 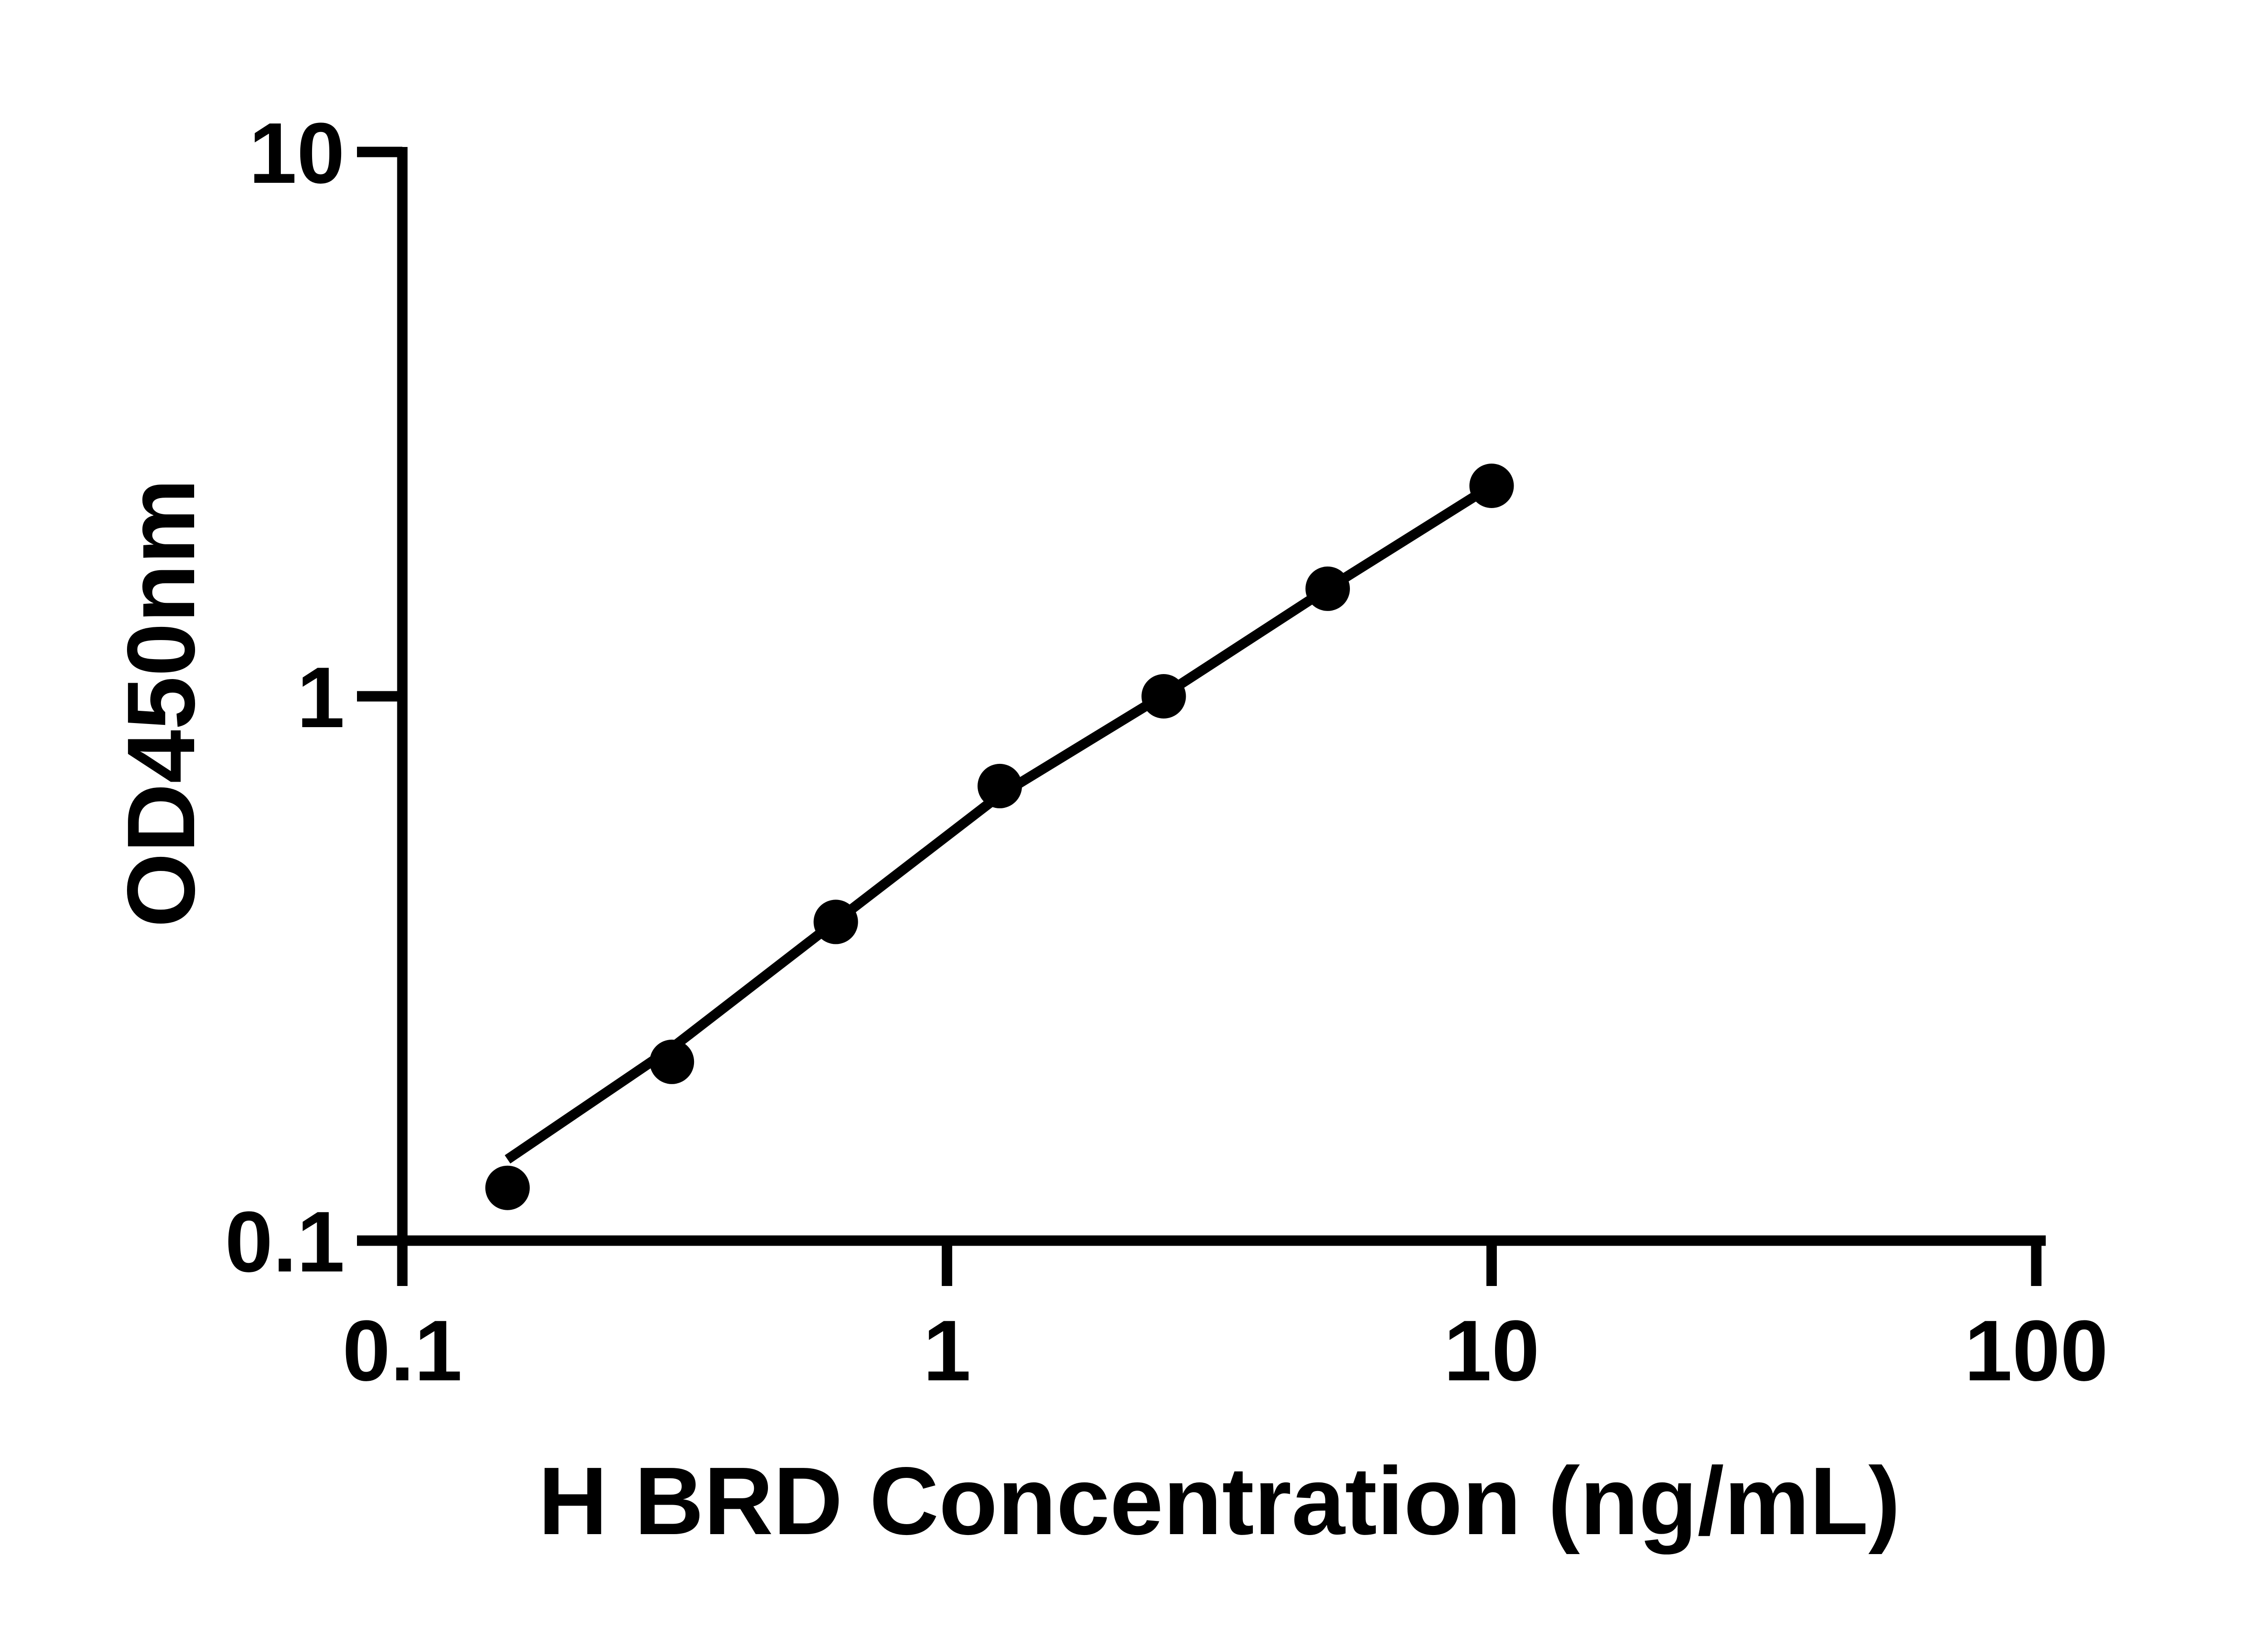 I want to click on x-axis-title: H BRD Concentration (ng/mL), so click(x=1219, y=1501).